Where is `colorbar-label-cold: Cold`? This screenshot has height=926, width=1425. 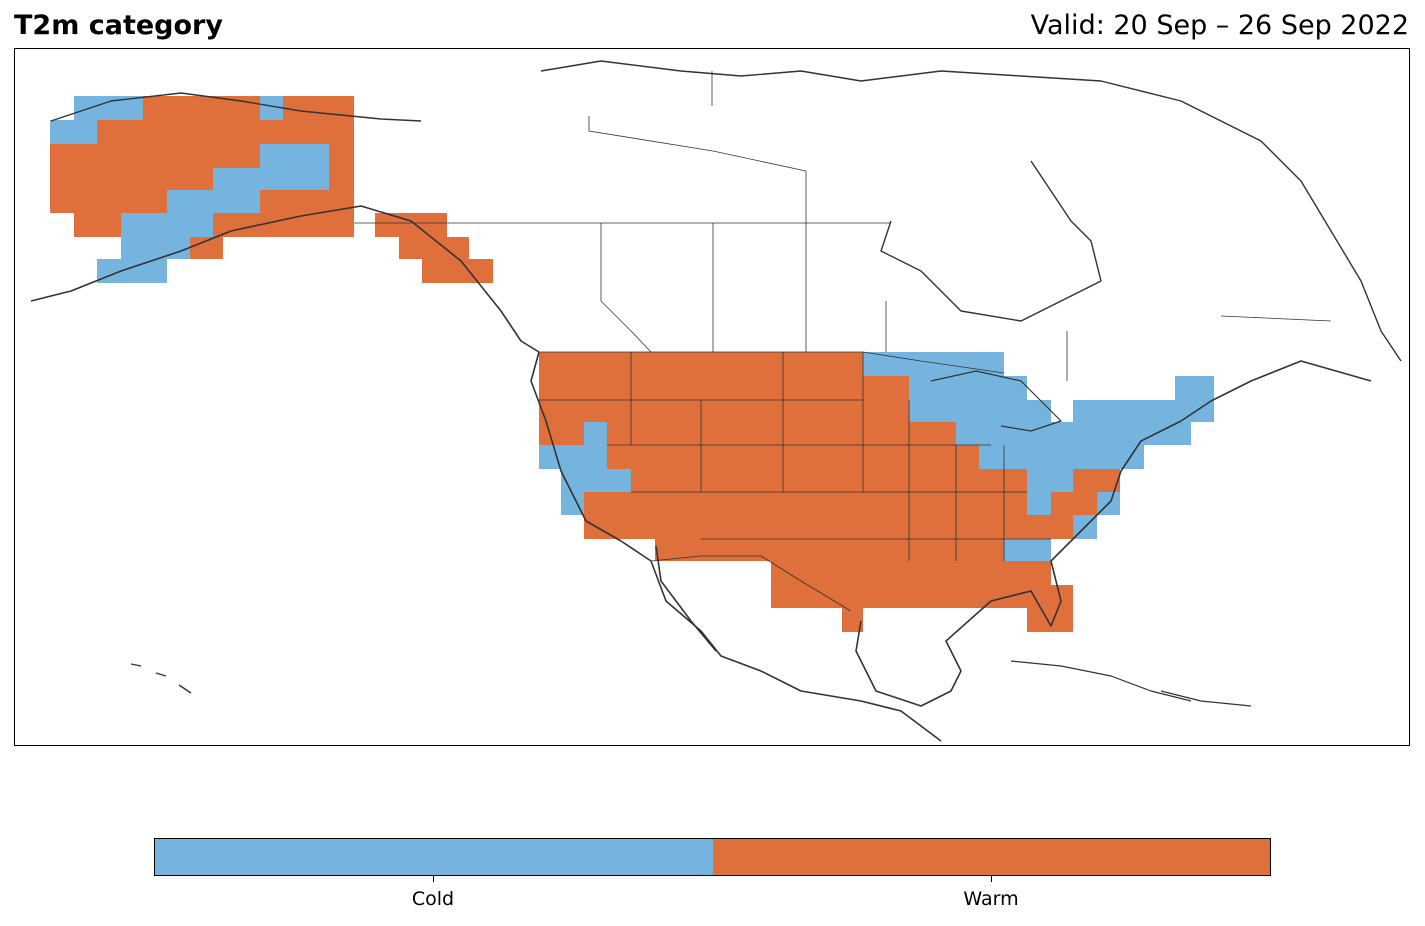
colorbar-label-cold: Cold is located at coordinates (433, 899).